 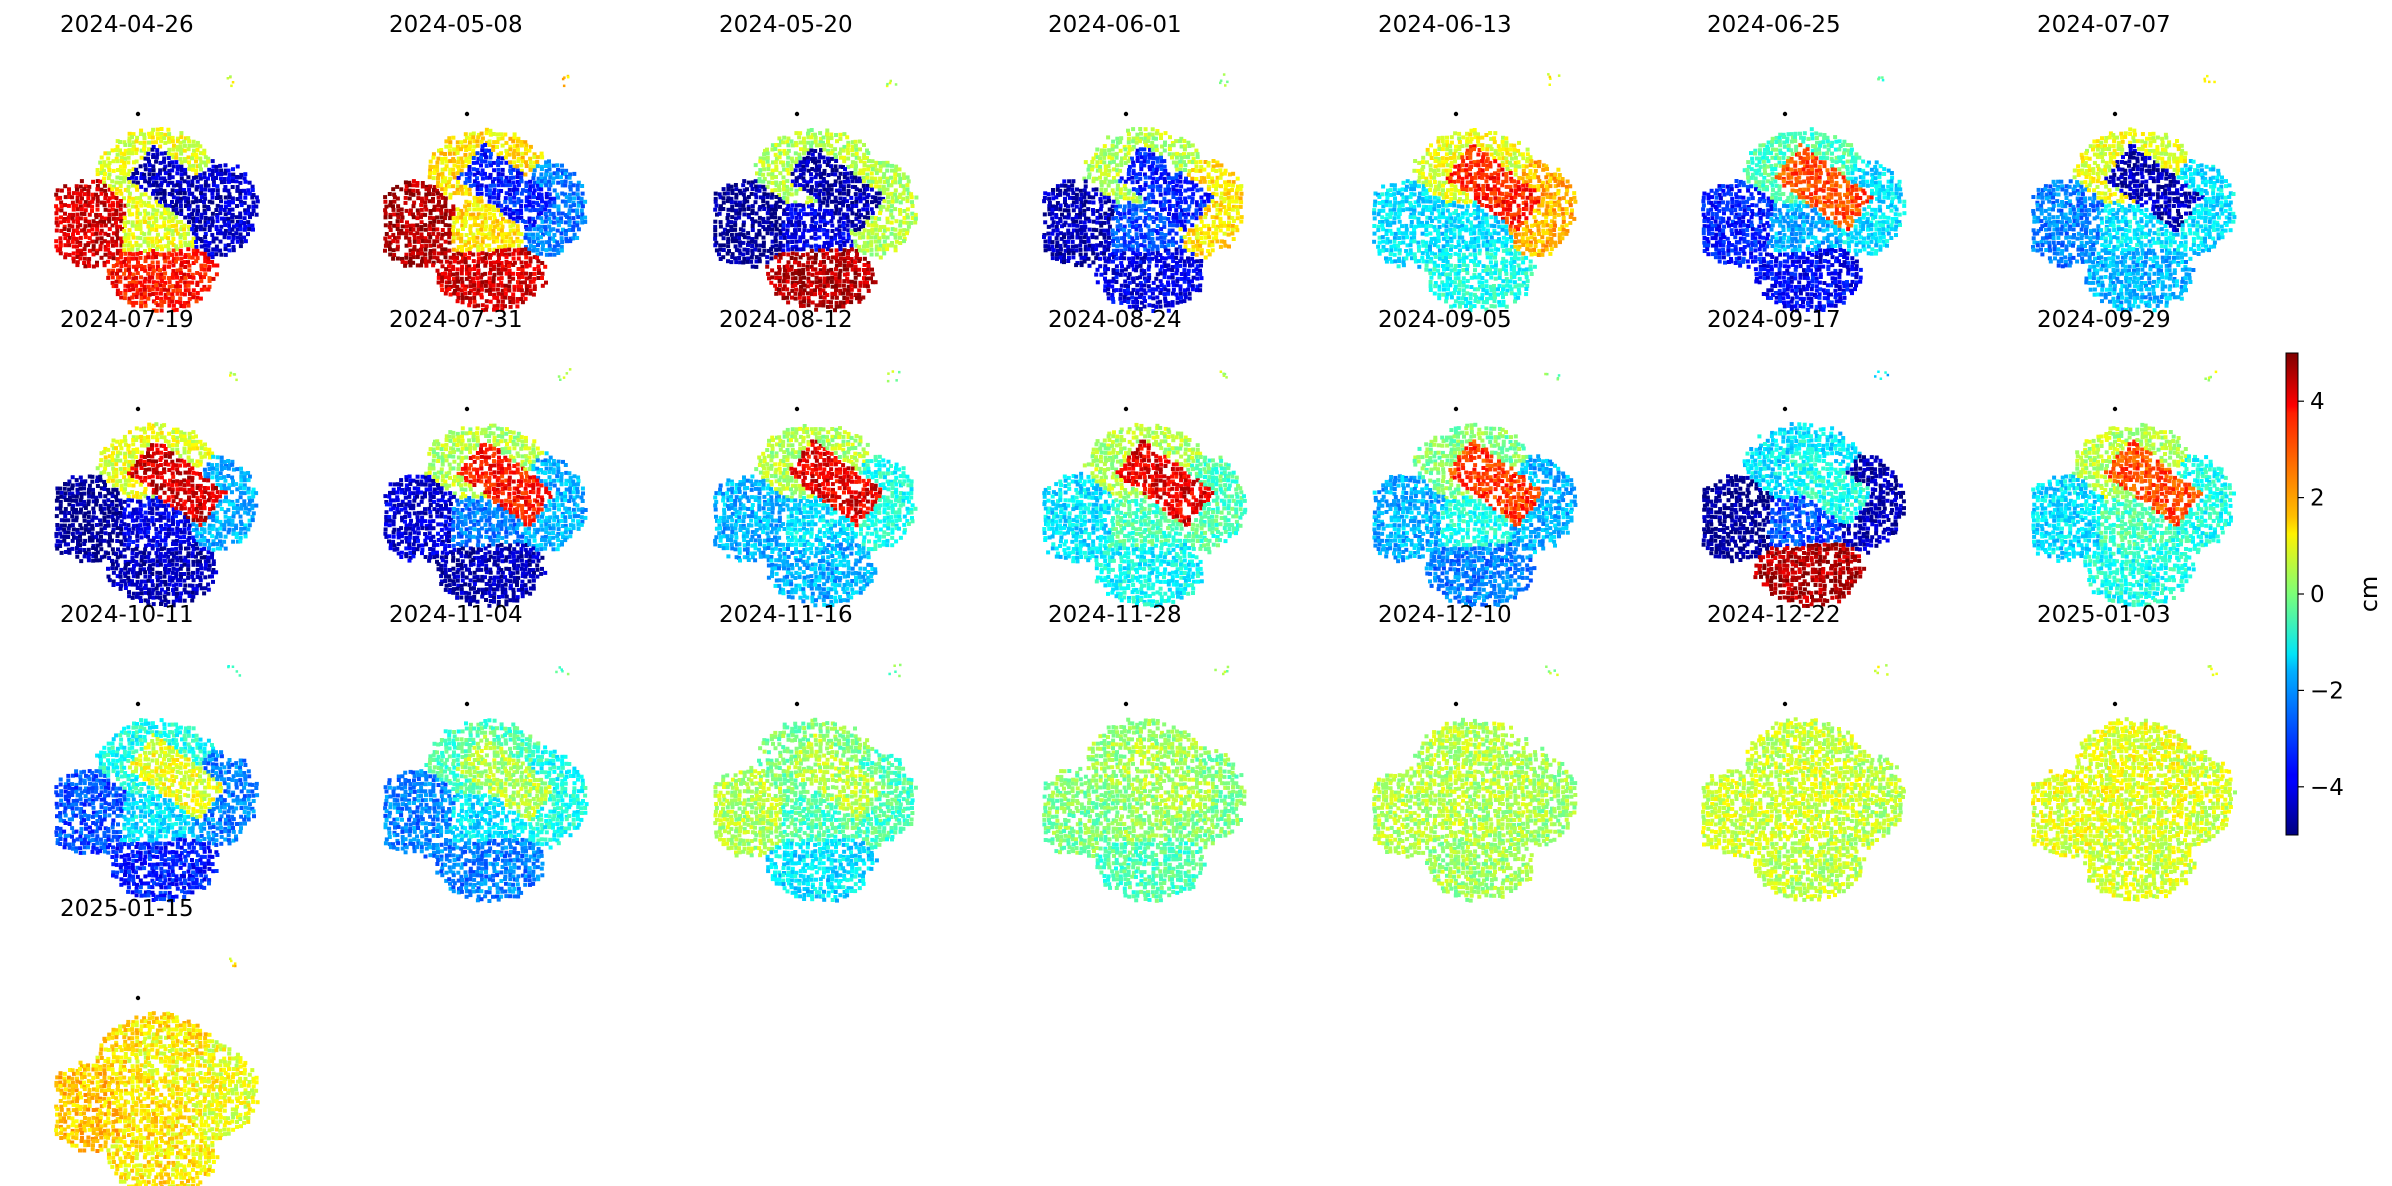 I want to click on panel-2024-07-19: 2024-07-19, so click(x=156, y=457).